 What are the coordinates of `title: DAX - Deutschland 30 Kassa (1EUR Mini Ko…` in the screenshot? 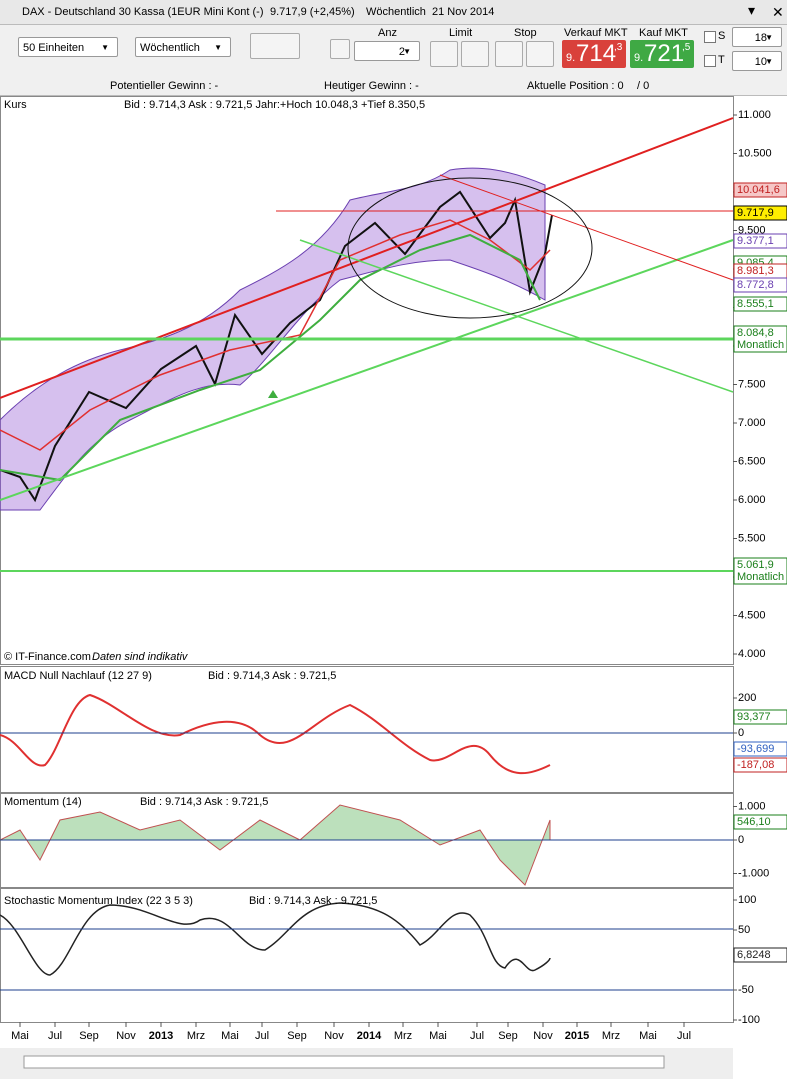 It's located at (143, 12).